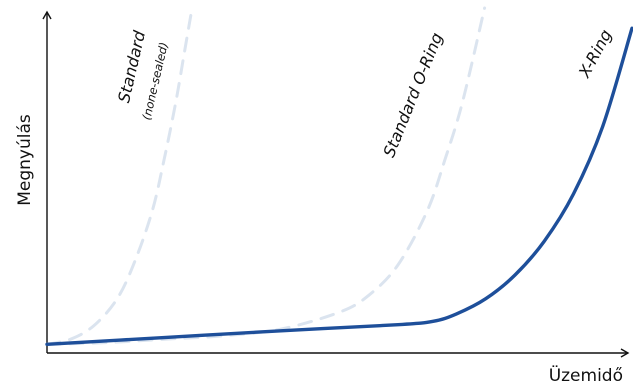 The height and width of the screenshot is (390, 633). What do you see at coordinates (594, 53) in the screenshot?
I see `series-label-x-ring: X-Ring` at bounding box center [594, 53].